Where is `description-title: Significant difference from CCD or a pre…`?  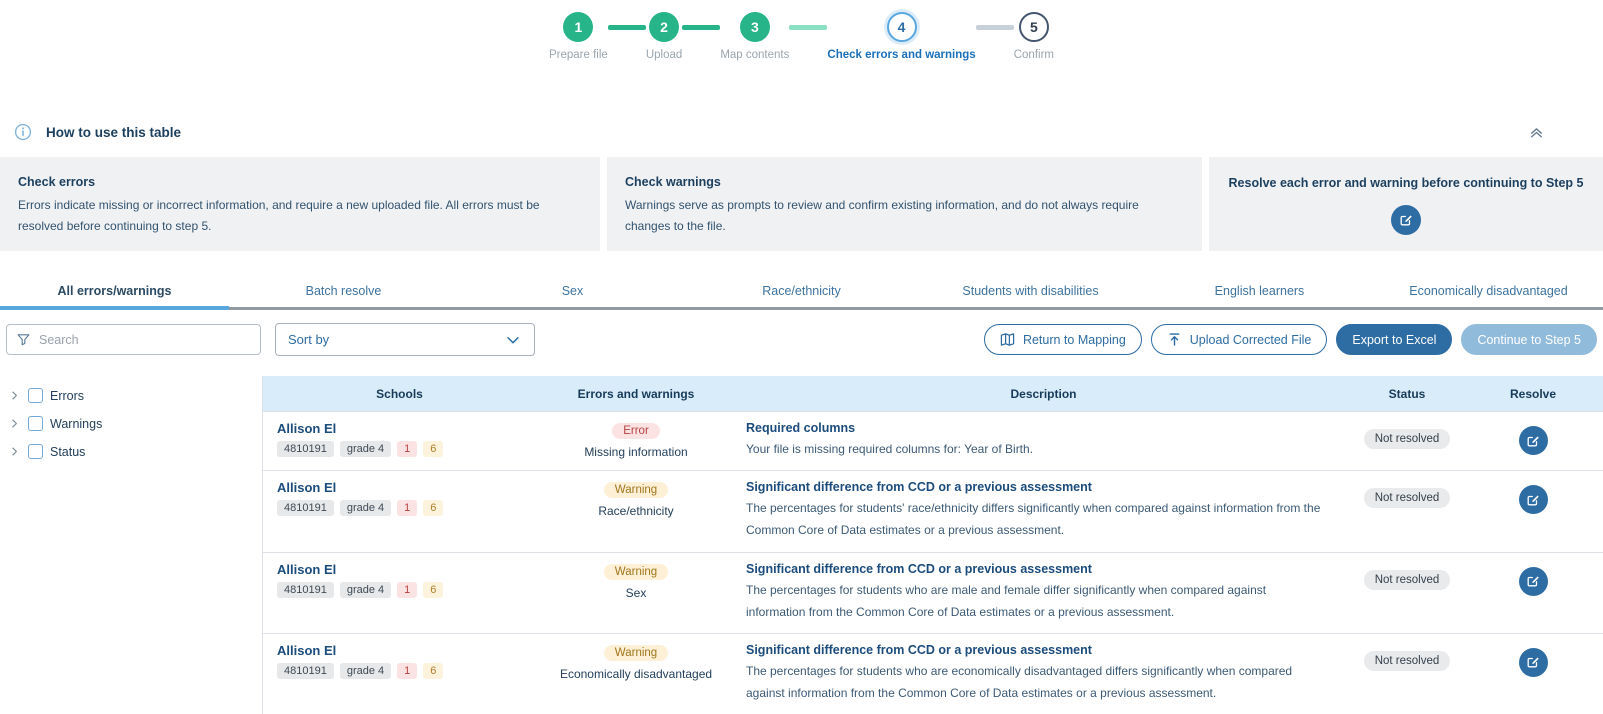
description-title: Significant difference from CCD or a pre… is located at coordinates (919, 649).